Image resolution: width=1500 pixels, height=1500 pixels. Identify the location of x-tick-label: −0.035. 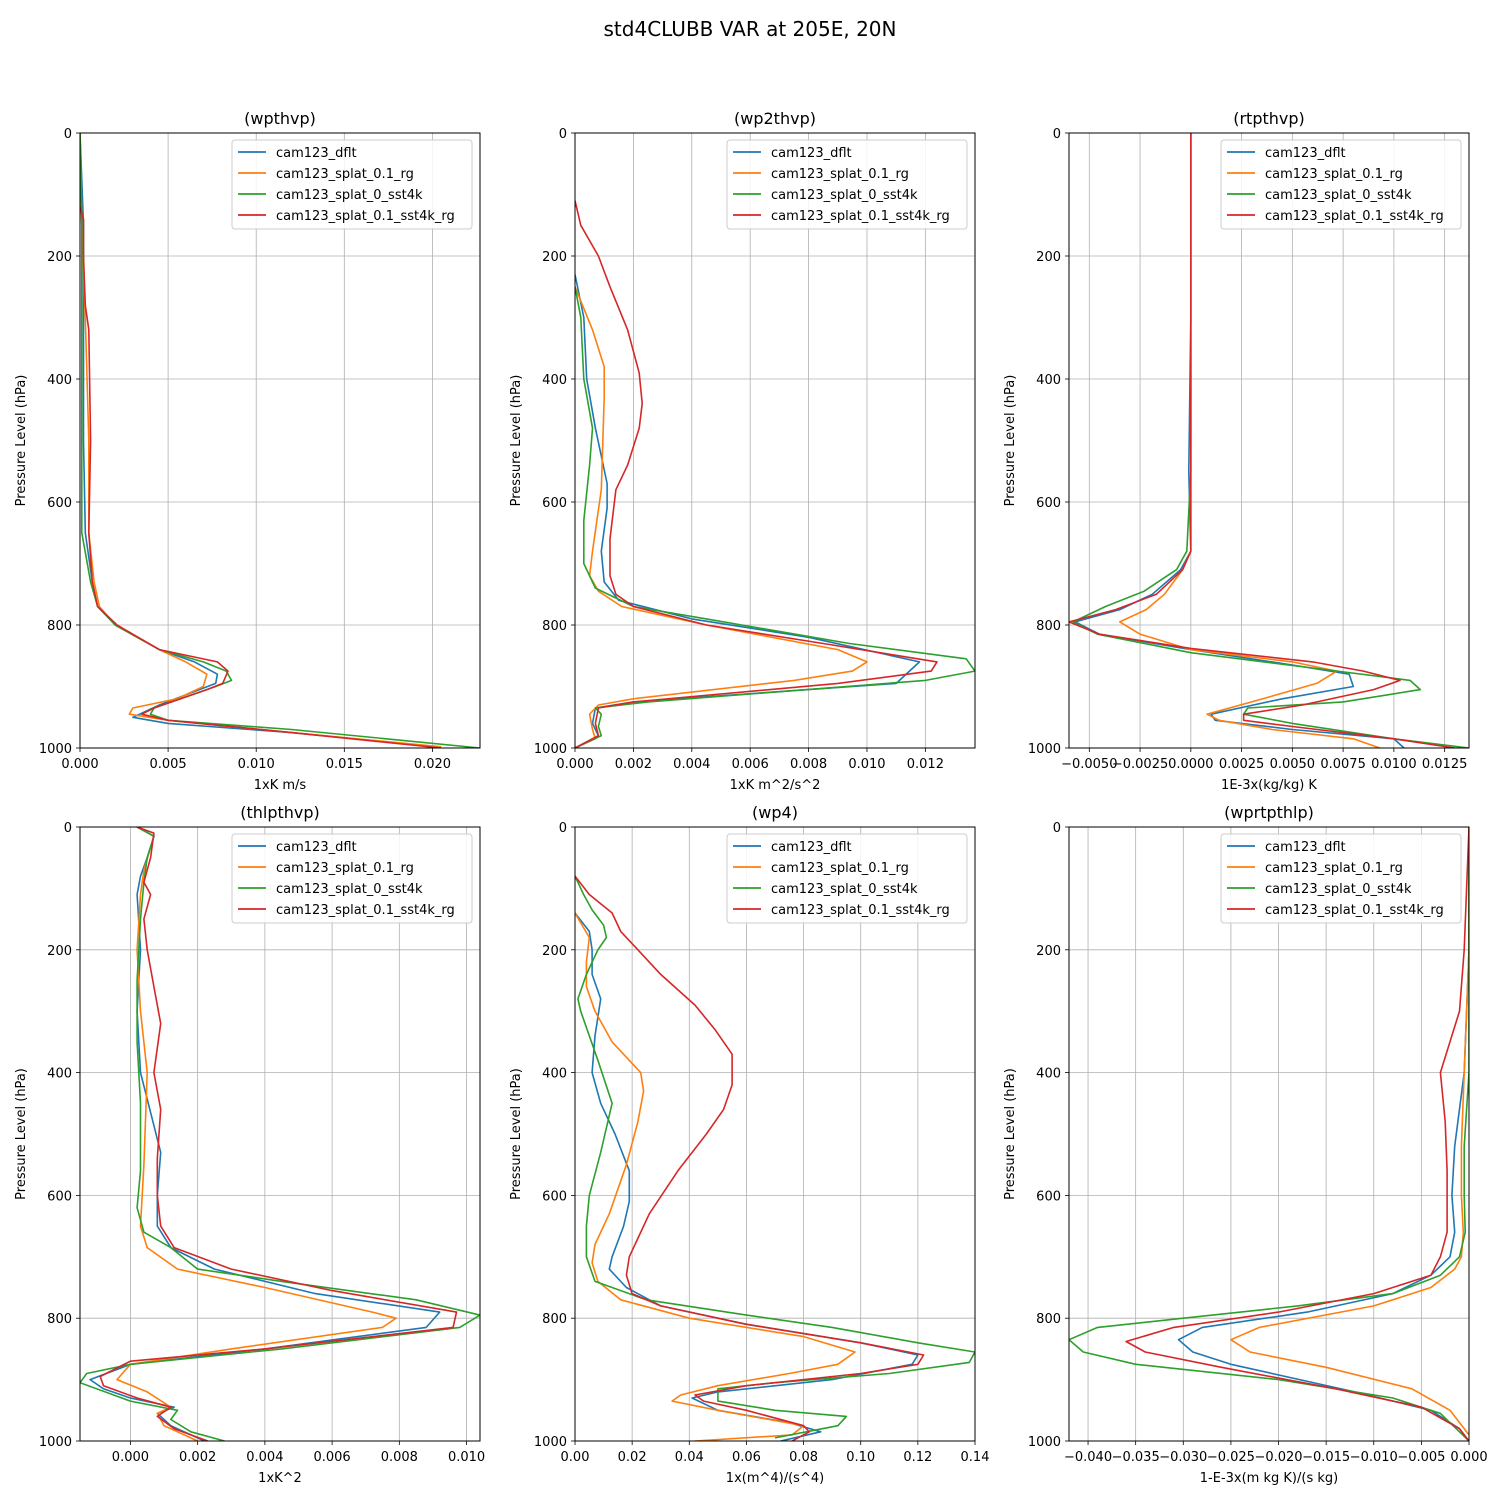
(1136, 1457).